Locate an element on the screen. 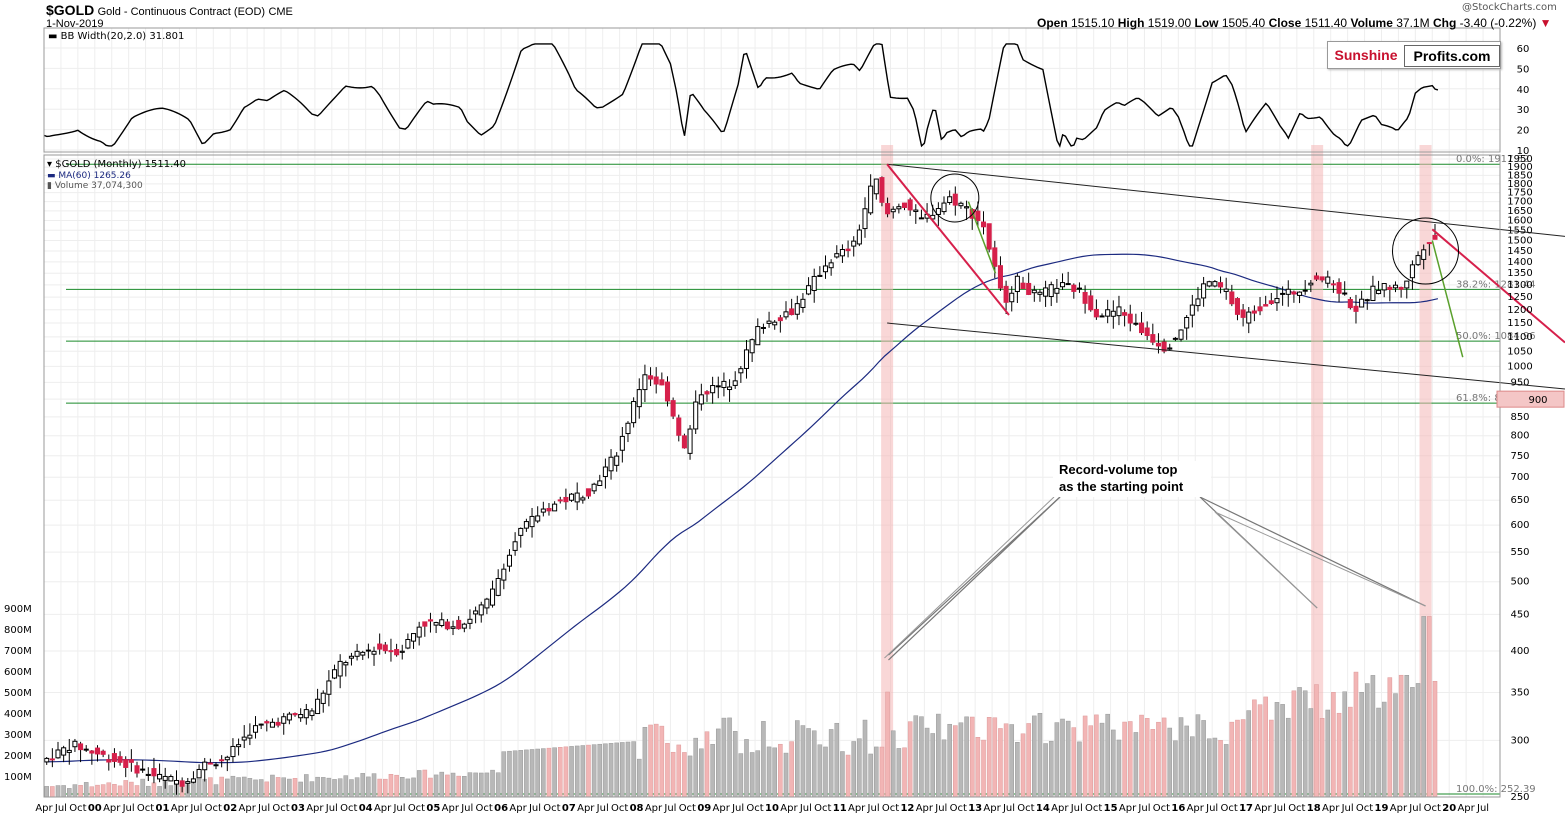 The width and height of the screenshot is (1565, 817). y-tick-label: 700 is located at coordinates (1519, 477).